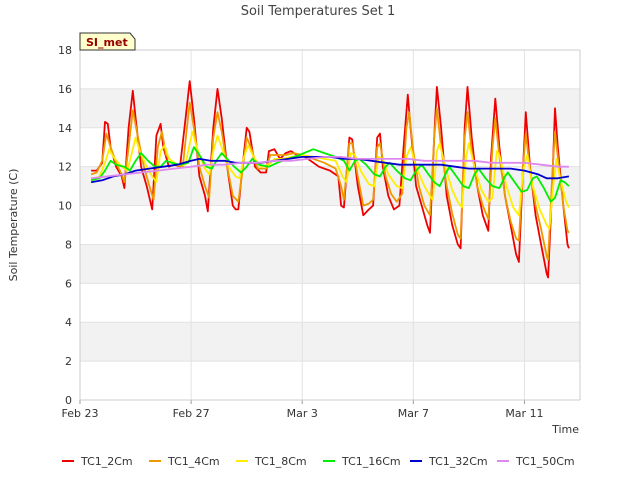 The image size is (640, 480). What do you see at coordinates (65, 50) in the screenshot?
I see `y-tick-label: 18` at bounding box center [65, 50].